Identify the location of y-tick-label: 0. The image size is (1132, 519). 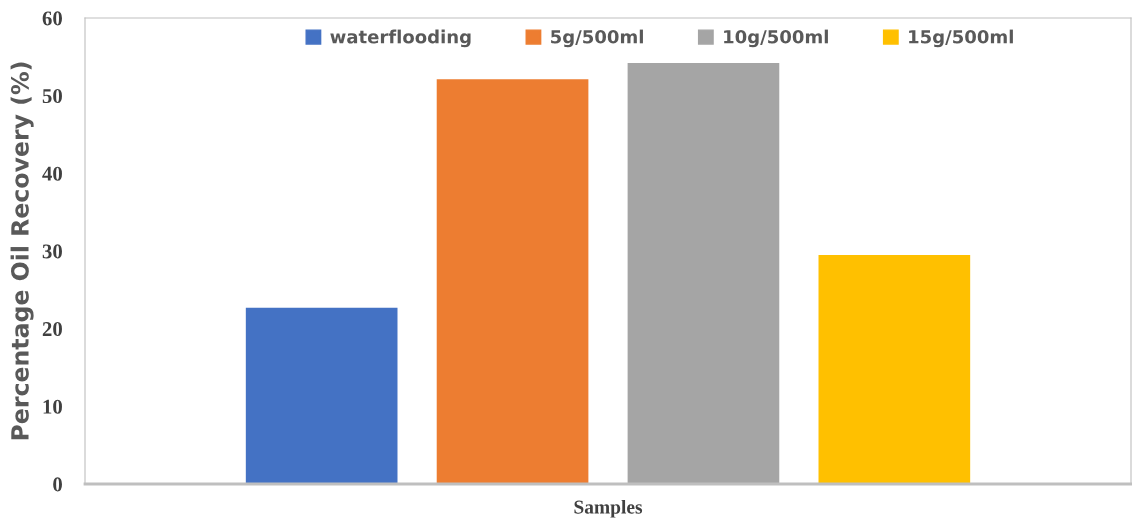
(57, 484).